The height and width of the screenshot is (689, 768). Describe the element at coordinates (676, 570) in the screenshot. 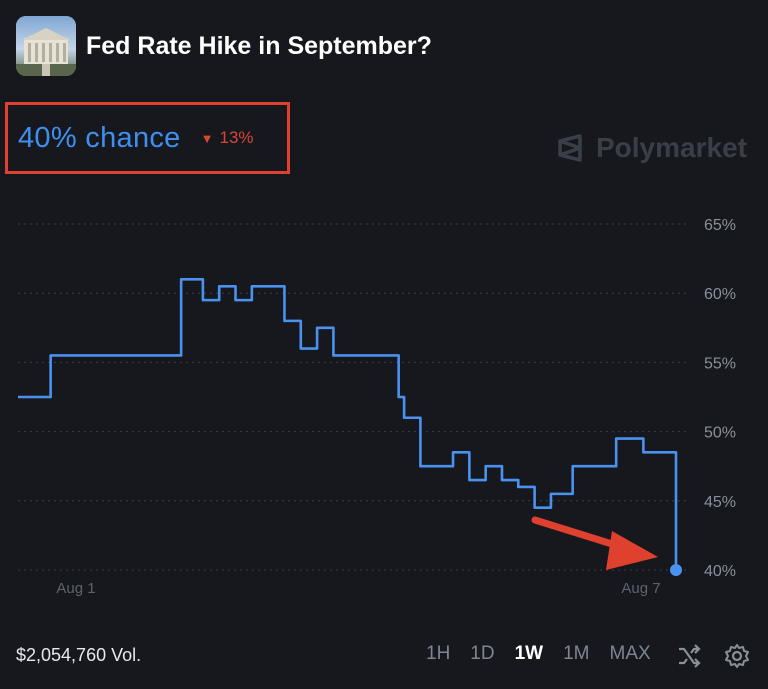

I see `series-end-point` at that location.